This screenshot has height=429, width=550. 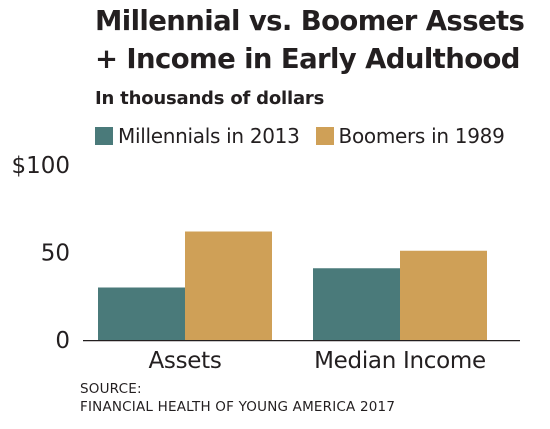 What do you see at coordinates (210, 98) in the screenshot?
I see `chart-subtitle: In thousands of dollars` at bounding box center [210, 98].